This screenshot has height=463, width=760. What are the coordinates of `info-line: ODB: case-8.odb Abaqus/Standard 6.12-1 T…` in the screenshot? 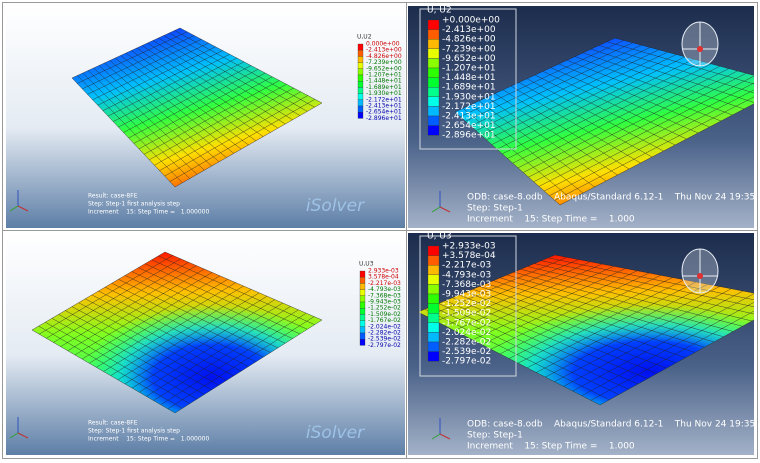 It's located at (613, 198).